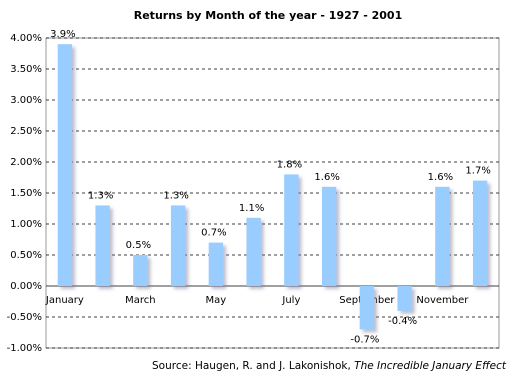 The width and height of the screenshot is (511, 382). Describe the element at coordinates (62, 34) in the screenshot. I see `value-label: 3.9%` at that location.